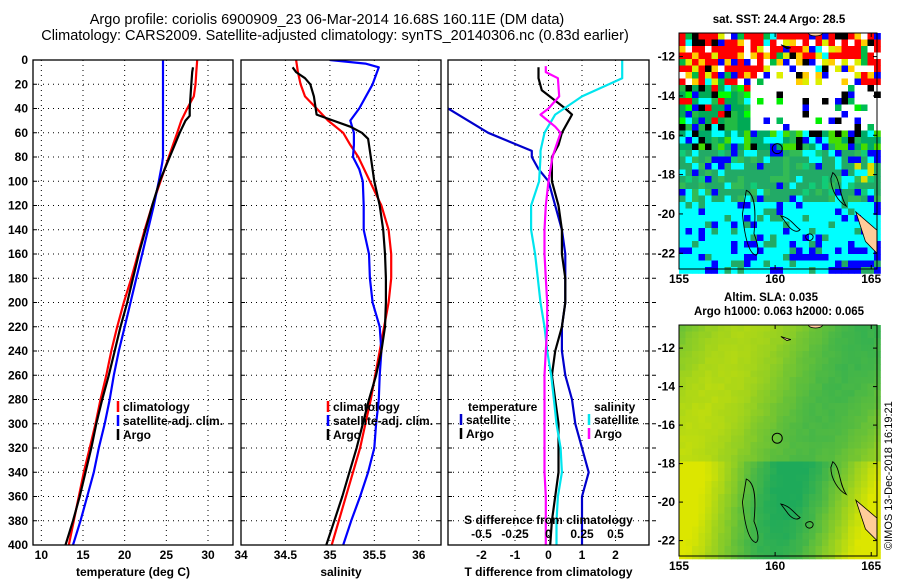  Describe the element at coordinates (18, 424) in the screenshot. I see `y-tick-label: 300` at that location.